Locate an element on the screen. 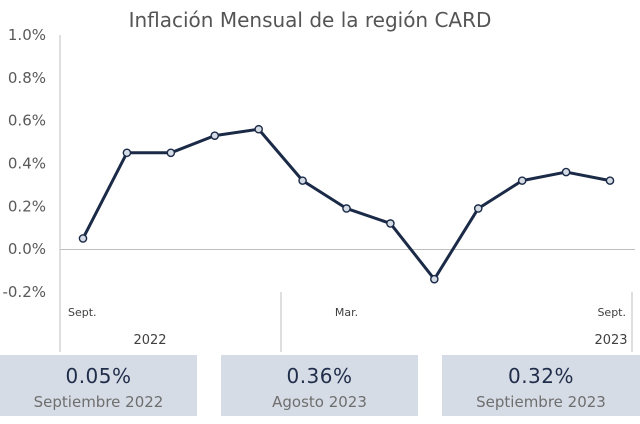  x-axis: Sept. Mar. Sept. is located at coordinates (347, 312).